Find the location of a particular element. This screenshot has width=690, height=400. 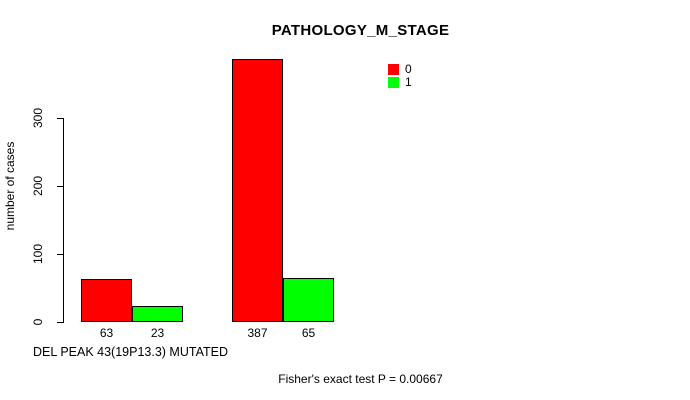

y-axis-line is located at coordinates (63, 220).